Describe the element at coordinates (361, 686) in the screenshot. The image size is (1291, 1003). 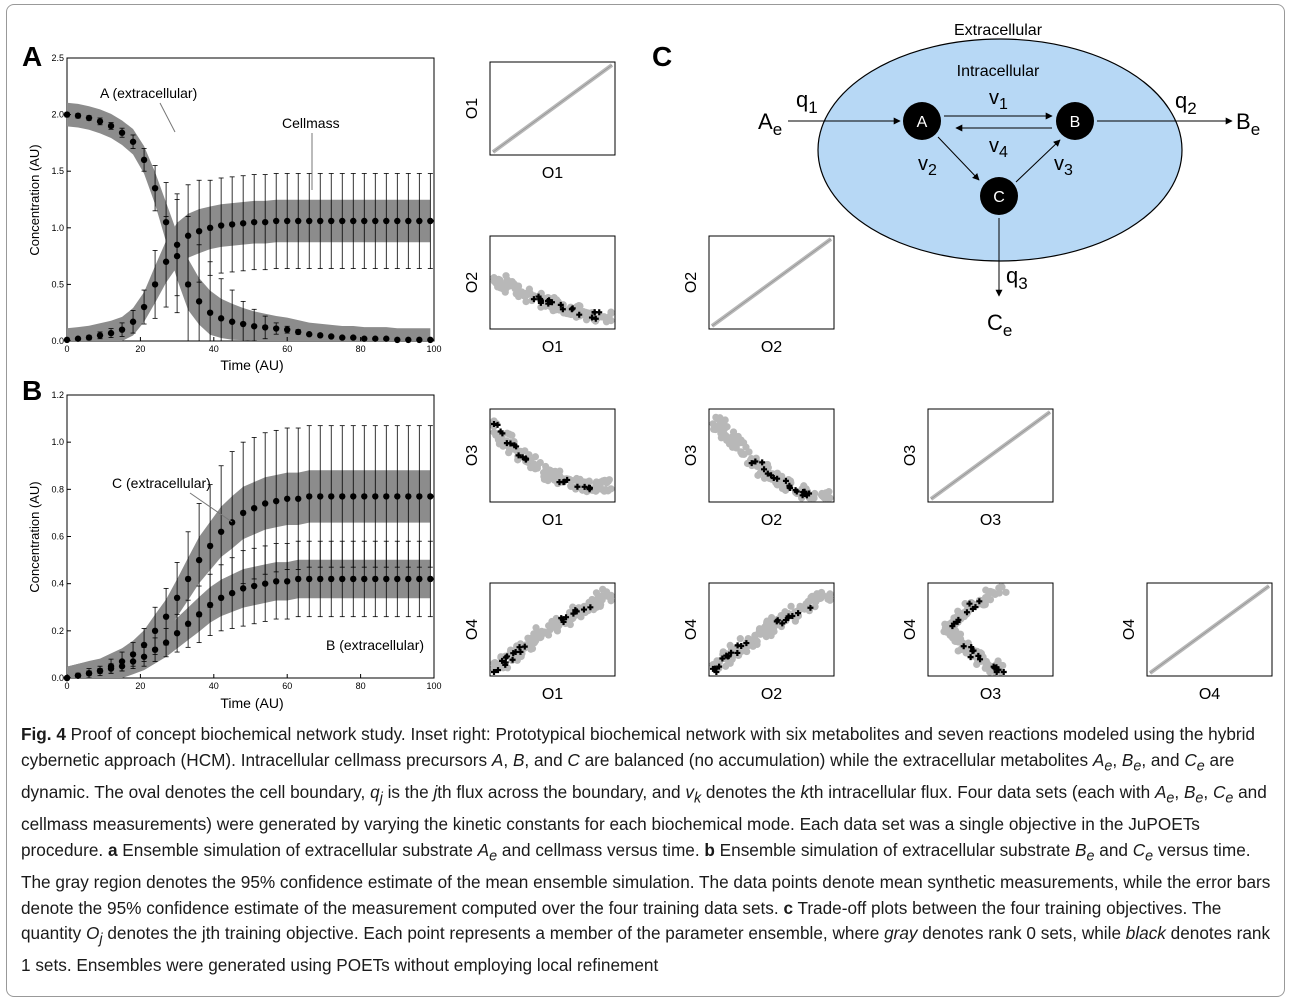
I see `x-tick-label: 80` at that location.